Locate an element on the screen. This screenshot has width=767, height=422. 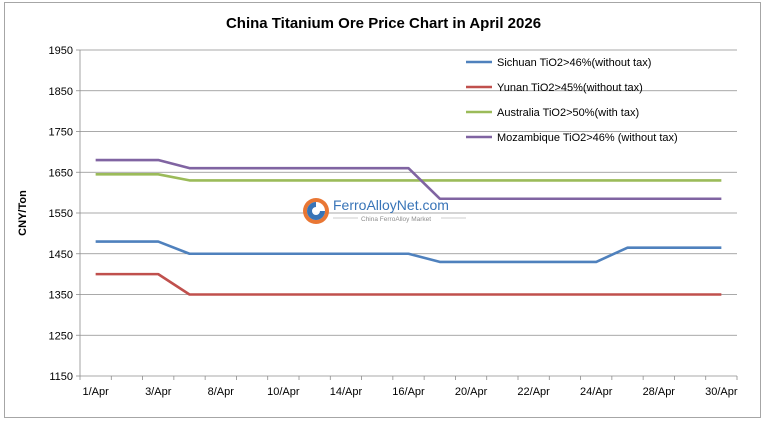
y-tick-label: 1650 is located at coordinates (61, 173).